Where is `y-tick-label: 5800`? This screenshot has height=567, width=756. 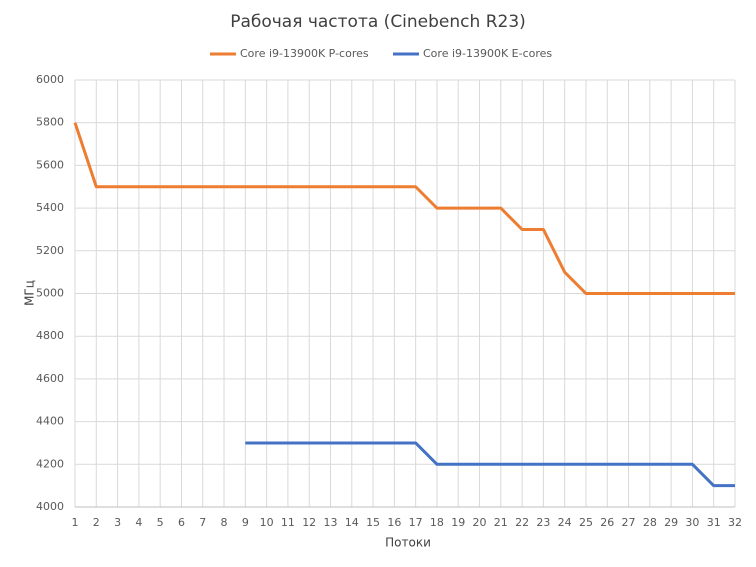
y-tick-label: 5800 is located at coordinates (50, 122).